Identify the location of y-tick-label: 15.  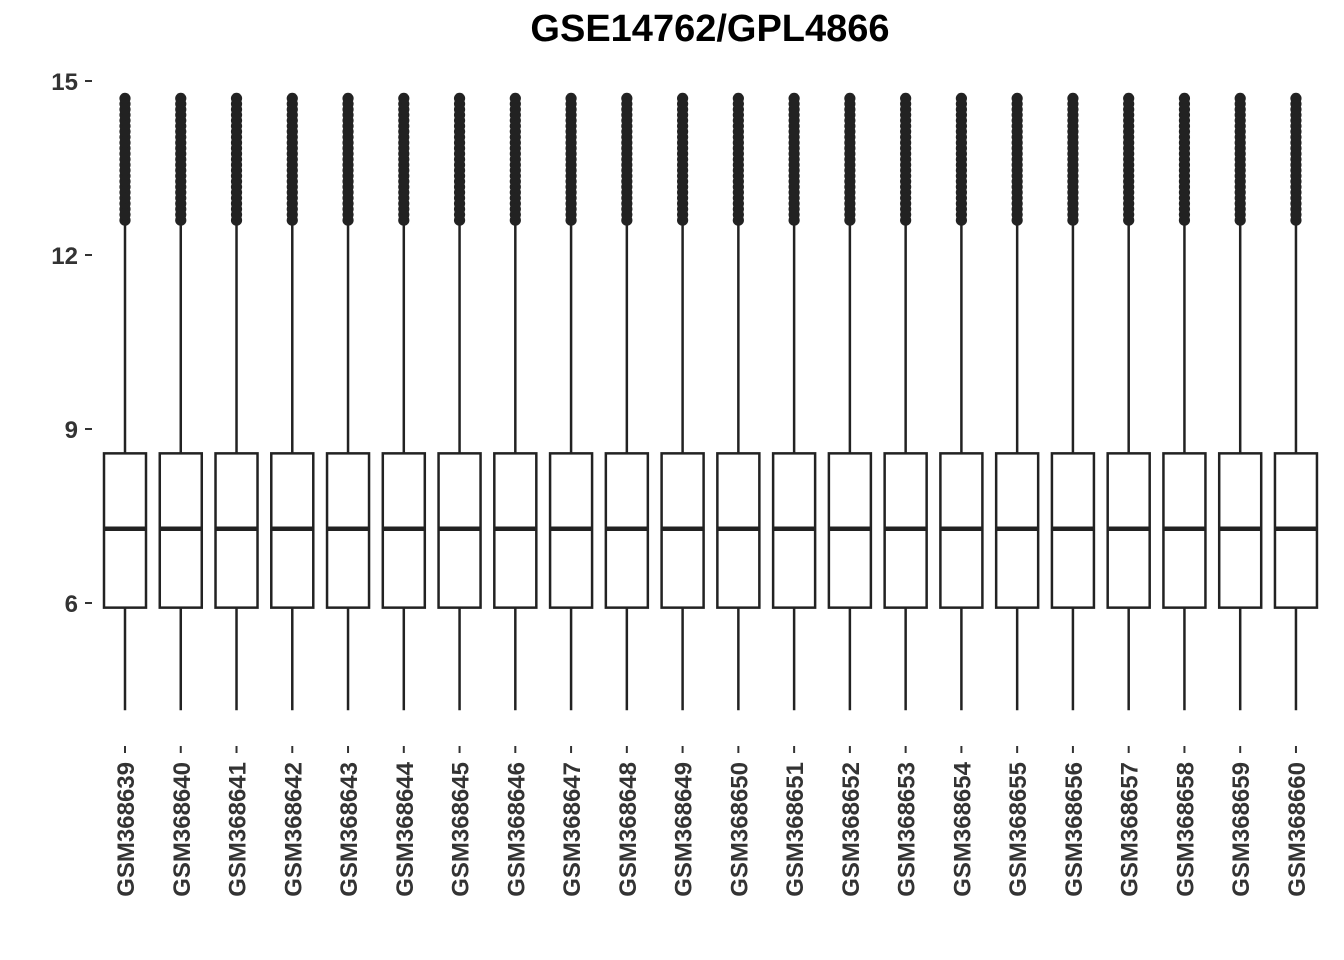
(64, 82).